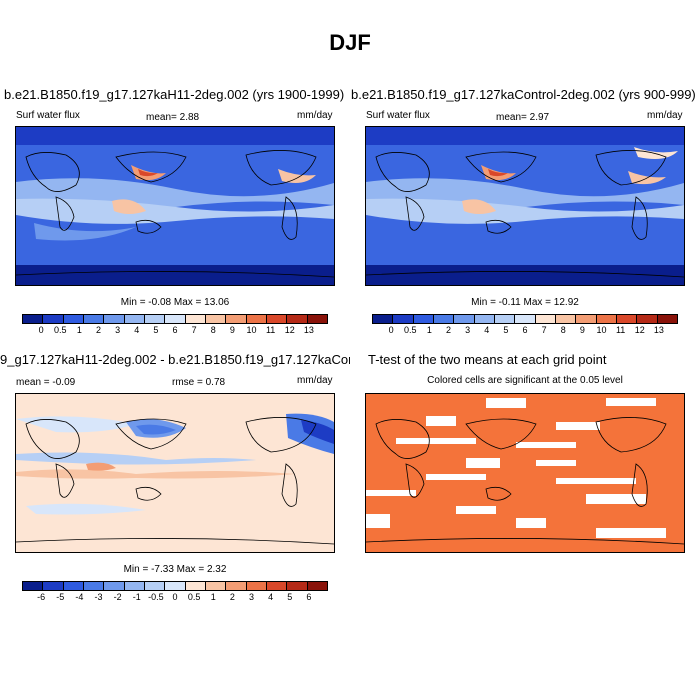  I want to click on panel1-variable-label: Surf water flux, so click(48, 115).